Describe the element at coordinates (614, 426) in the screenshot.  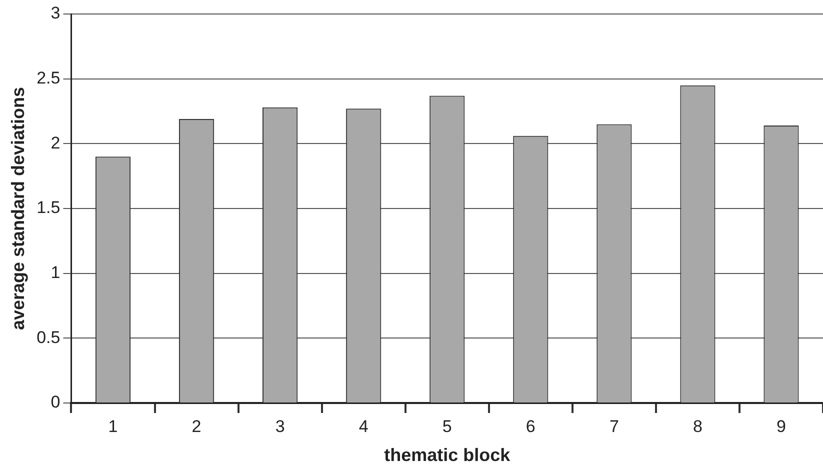
I see `x-tick-label: 7` at that location.